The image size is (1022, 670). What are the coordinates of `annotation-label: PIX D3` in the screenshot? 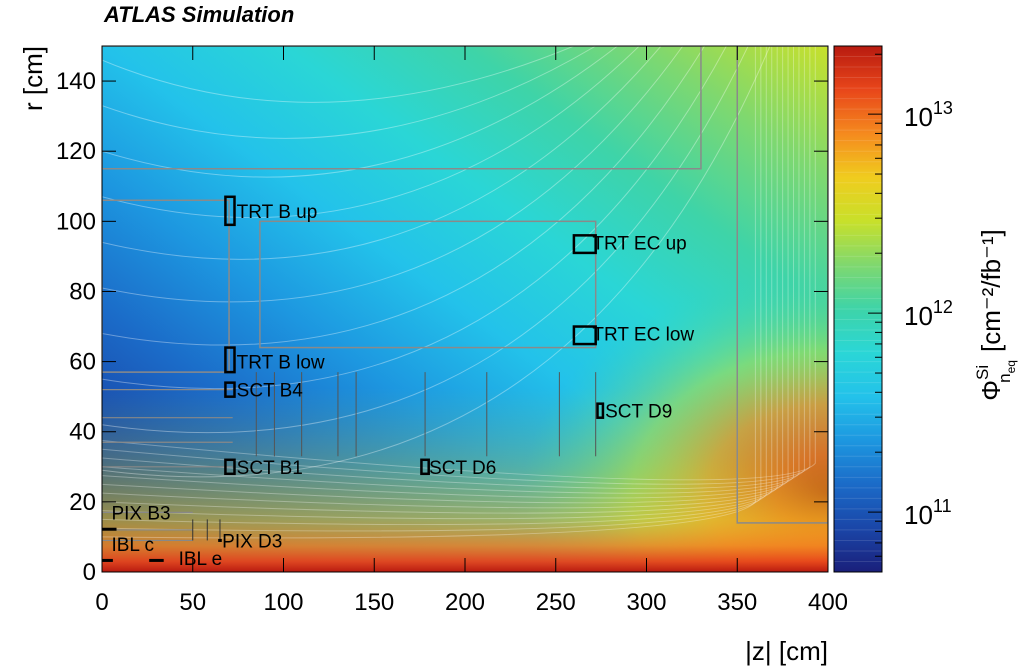 It's located at (252, 541).